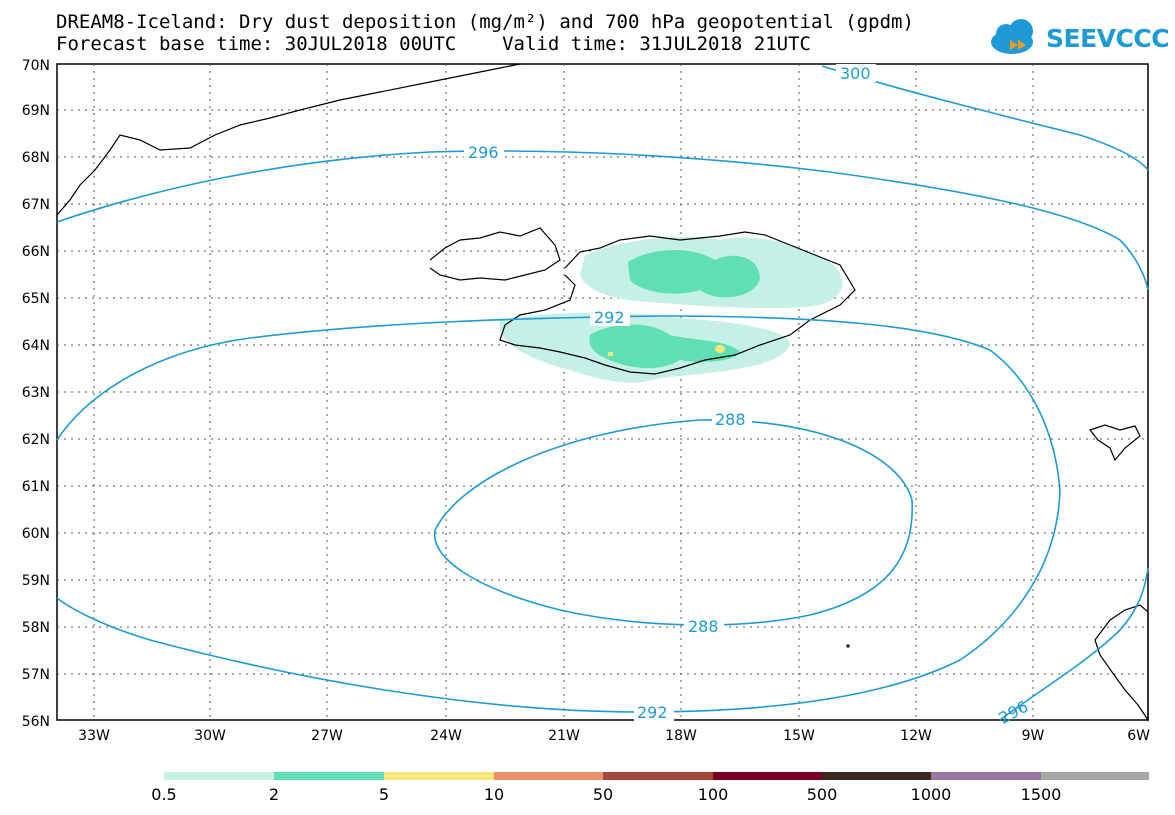 This screenshot has width=1175, height=815. Describe the element at coordinates (1012, 36) in the screenshot. I see `cloud-icon` at that location.